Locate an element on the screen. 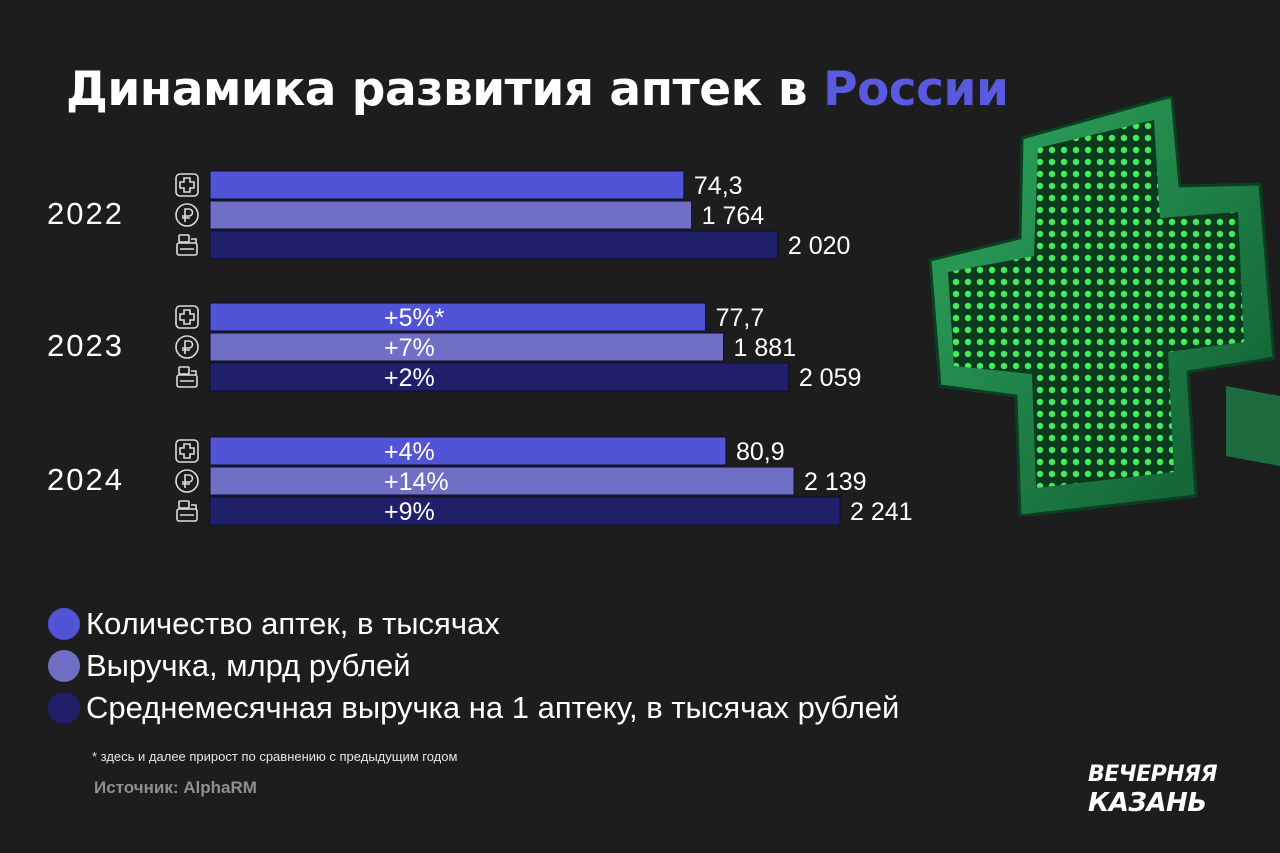  group-label: 2022 is located at coordinates (85, 213).